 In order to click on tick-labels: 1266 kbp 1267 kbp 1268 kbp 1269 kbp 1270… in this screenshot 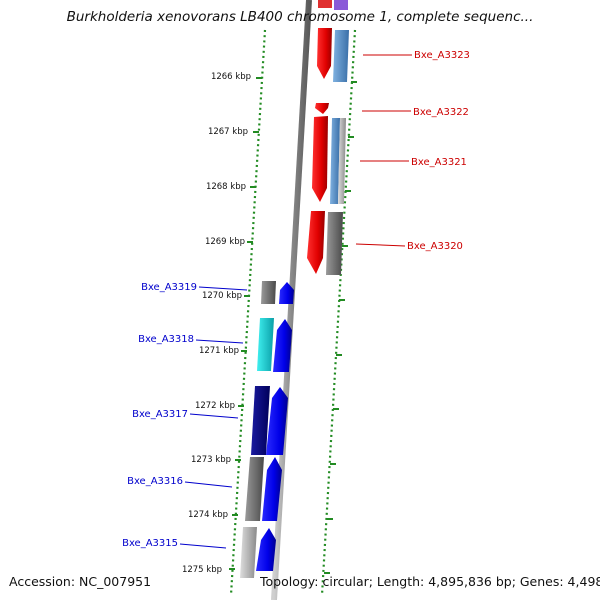, I will do `click(216, 323)`.